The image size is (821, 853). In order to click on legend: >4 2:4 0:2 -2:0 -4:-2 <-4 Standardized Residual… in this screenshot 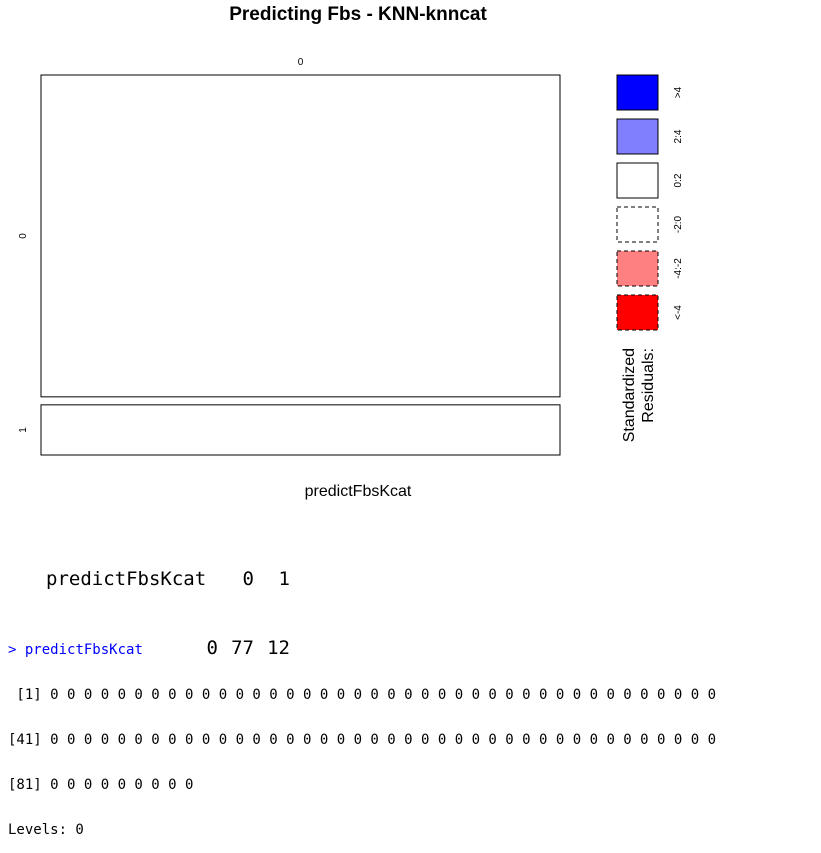, I will do `click(650, 258)`.